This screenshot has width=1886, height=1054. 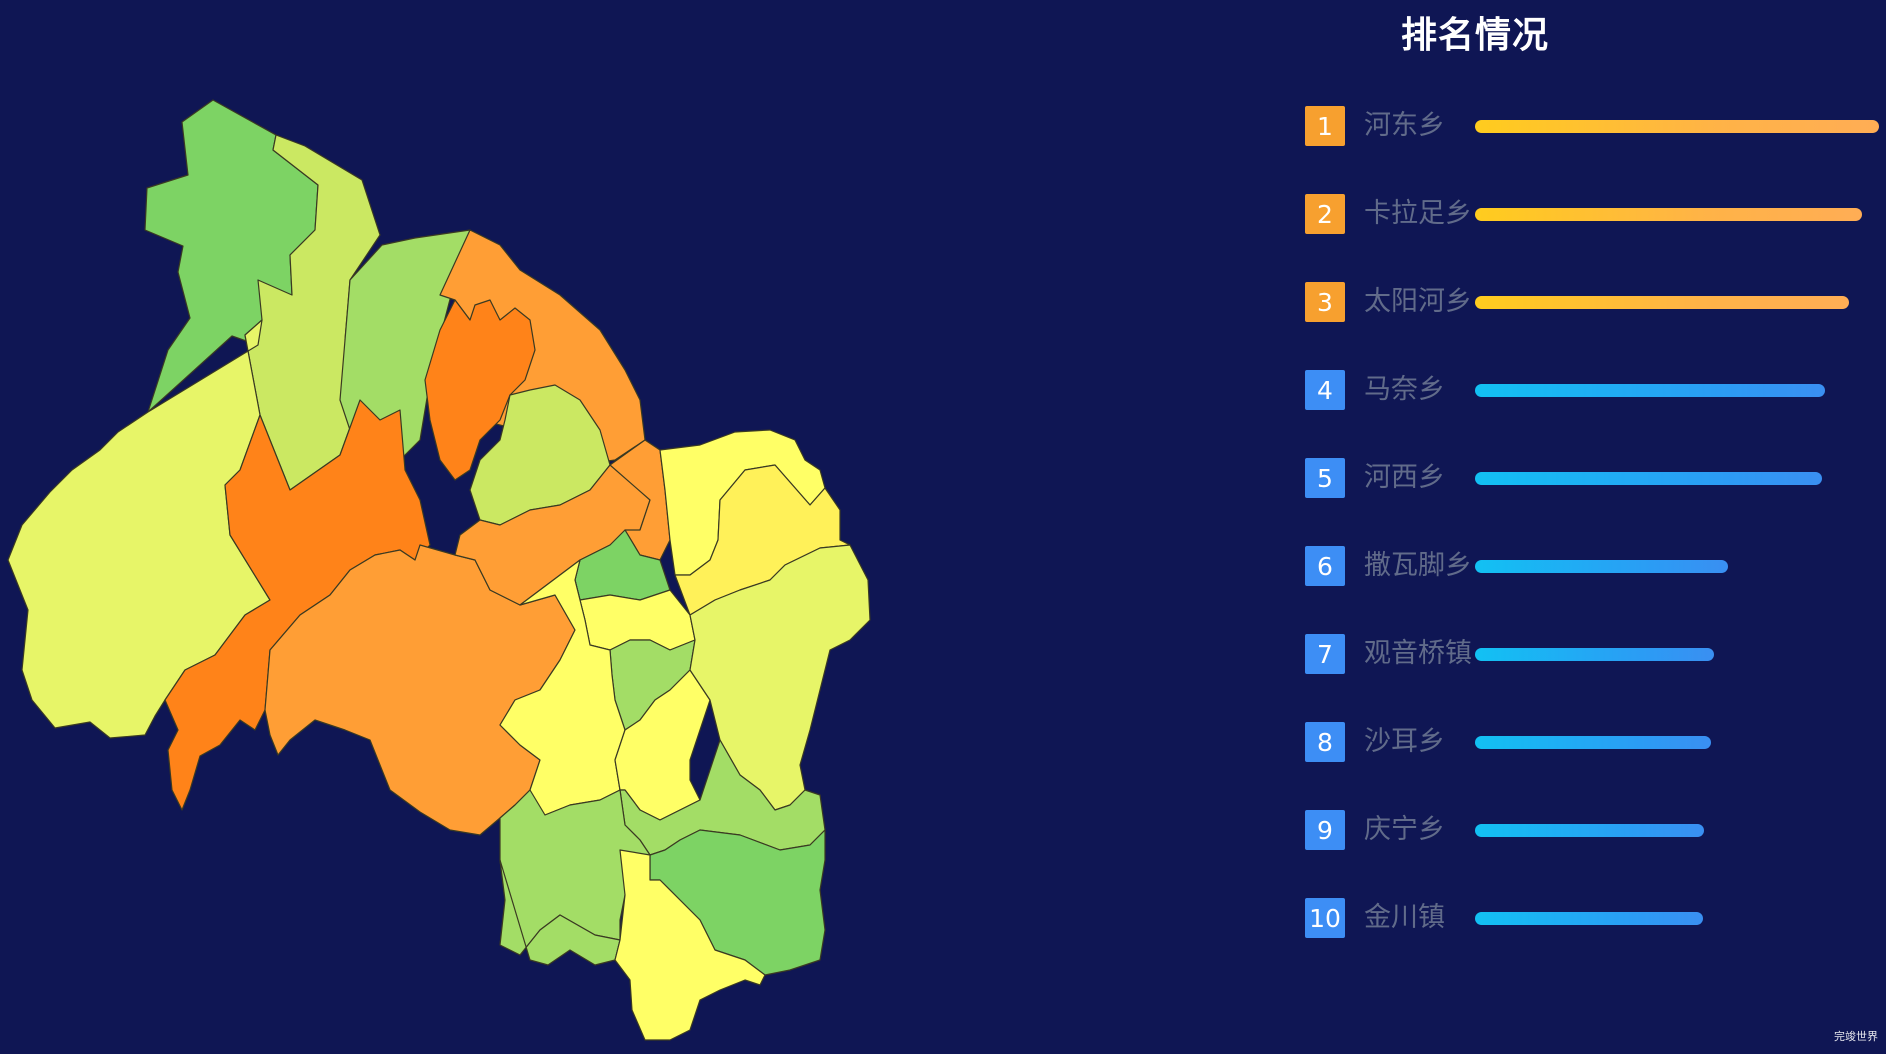 What do you see at coordinates (1418, 653) in the screenshot?
I see `rank-name: 观音桥镇` at bounding box center [1418, 653].